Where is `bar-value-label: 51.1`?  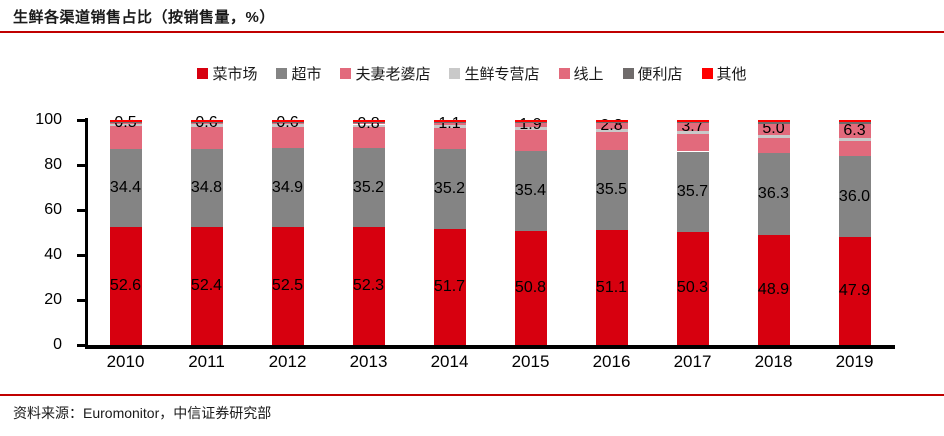 bar-value-label: 51.1 is located at coordinates (611, 287).